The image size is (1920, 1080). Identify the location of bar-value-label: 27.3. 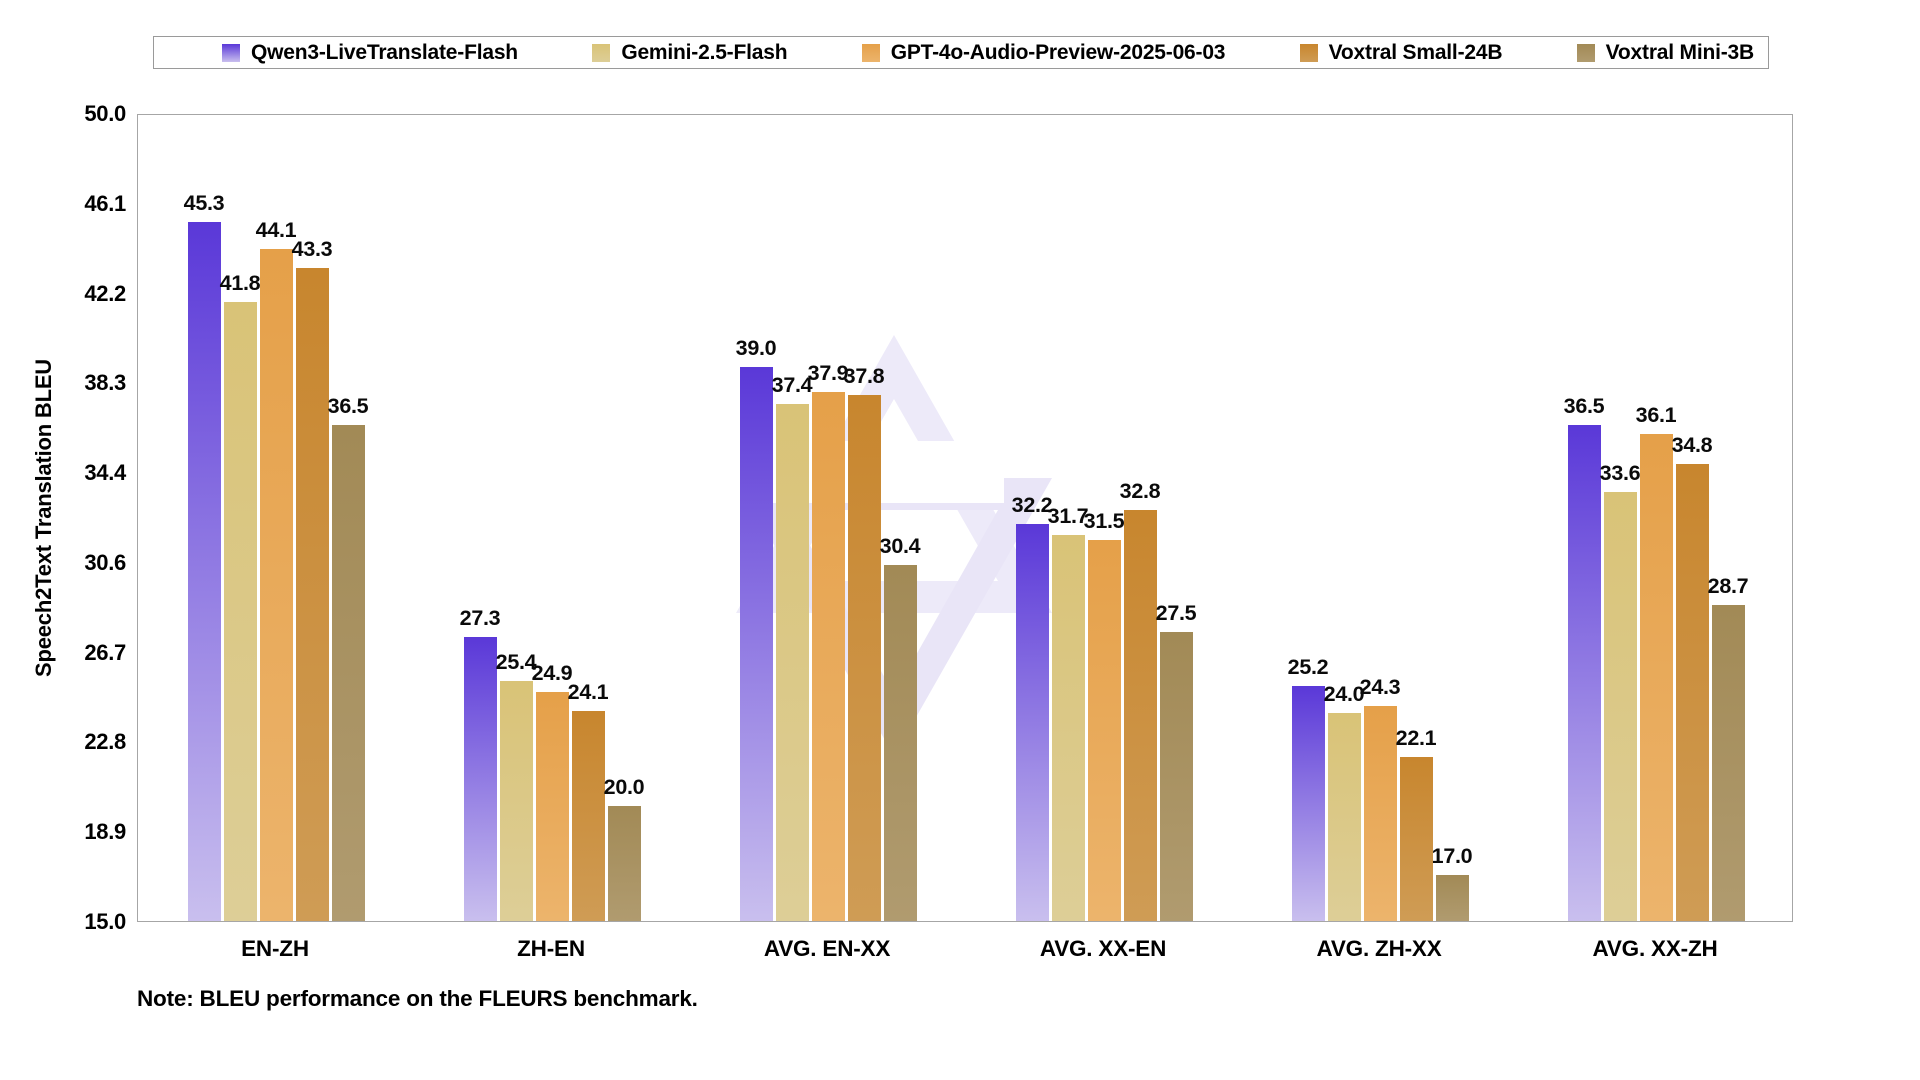
(480, 618).